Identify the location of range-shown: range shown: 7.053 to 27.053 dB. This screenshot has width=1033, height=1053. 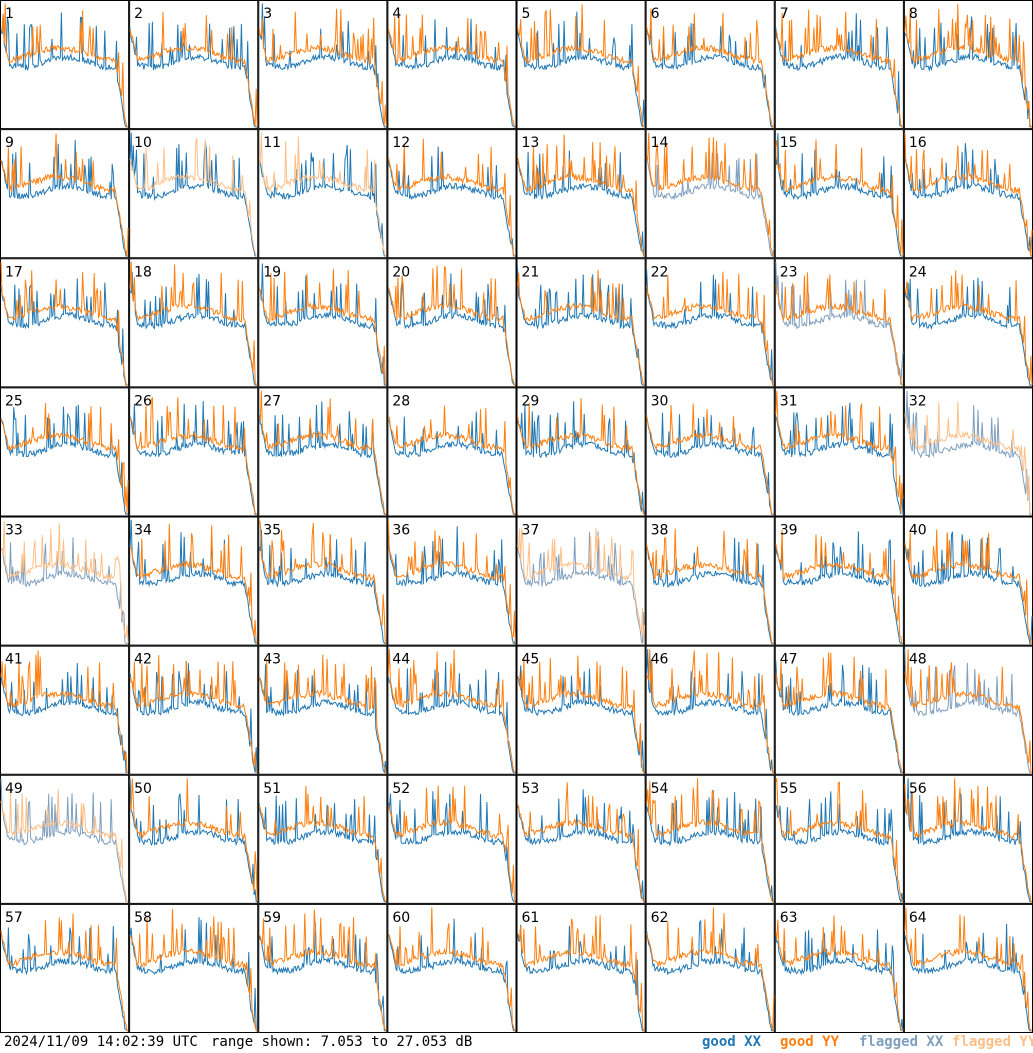
(342, 1042).